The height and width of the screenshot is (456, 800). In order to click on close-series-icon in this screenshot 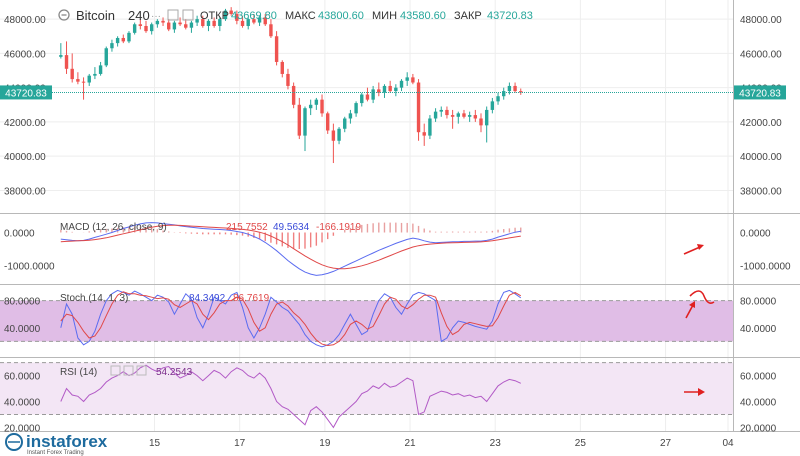, I will do `click(188, 15)`.